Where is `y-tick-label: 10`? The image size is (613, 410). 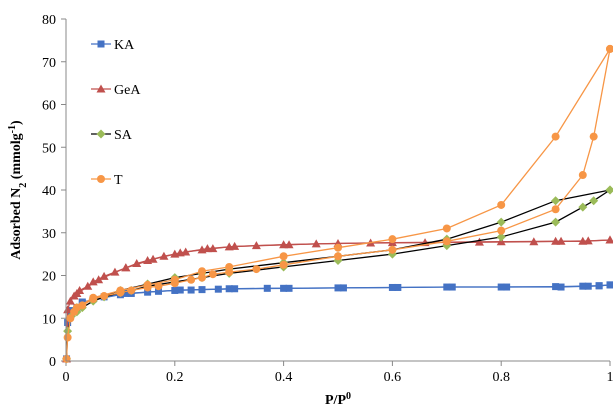
y-tick-label: 10 is located at coordinates (49, 319).